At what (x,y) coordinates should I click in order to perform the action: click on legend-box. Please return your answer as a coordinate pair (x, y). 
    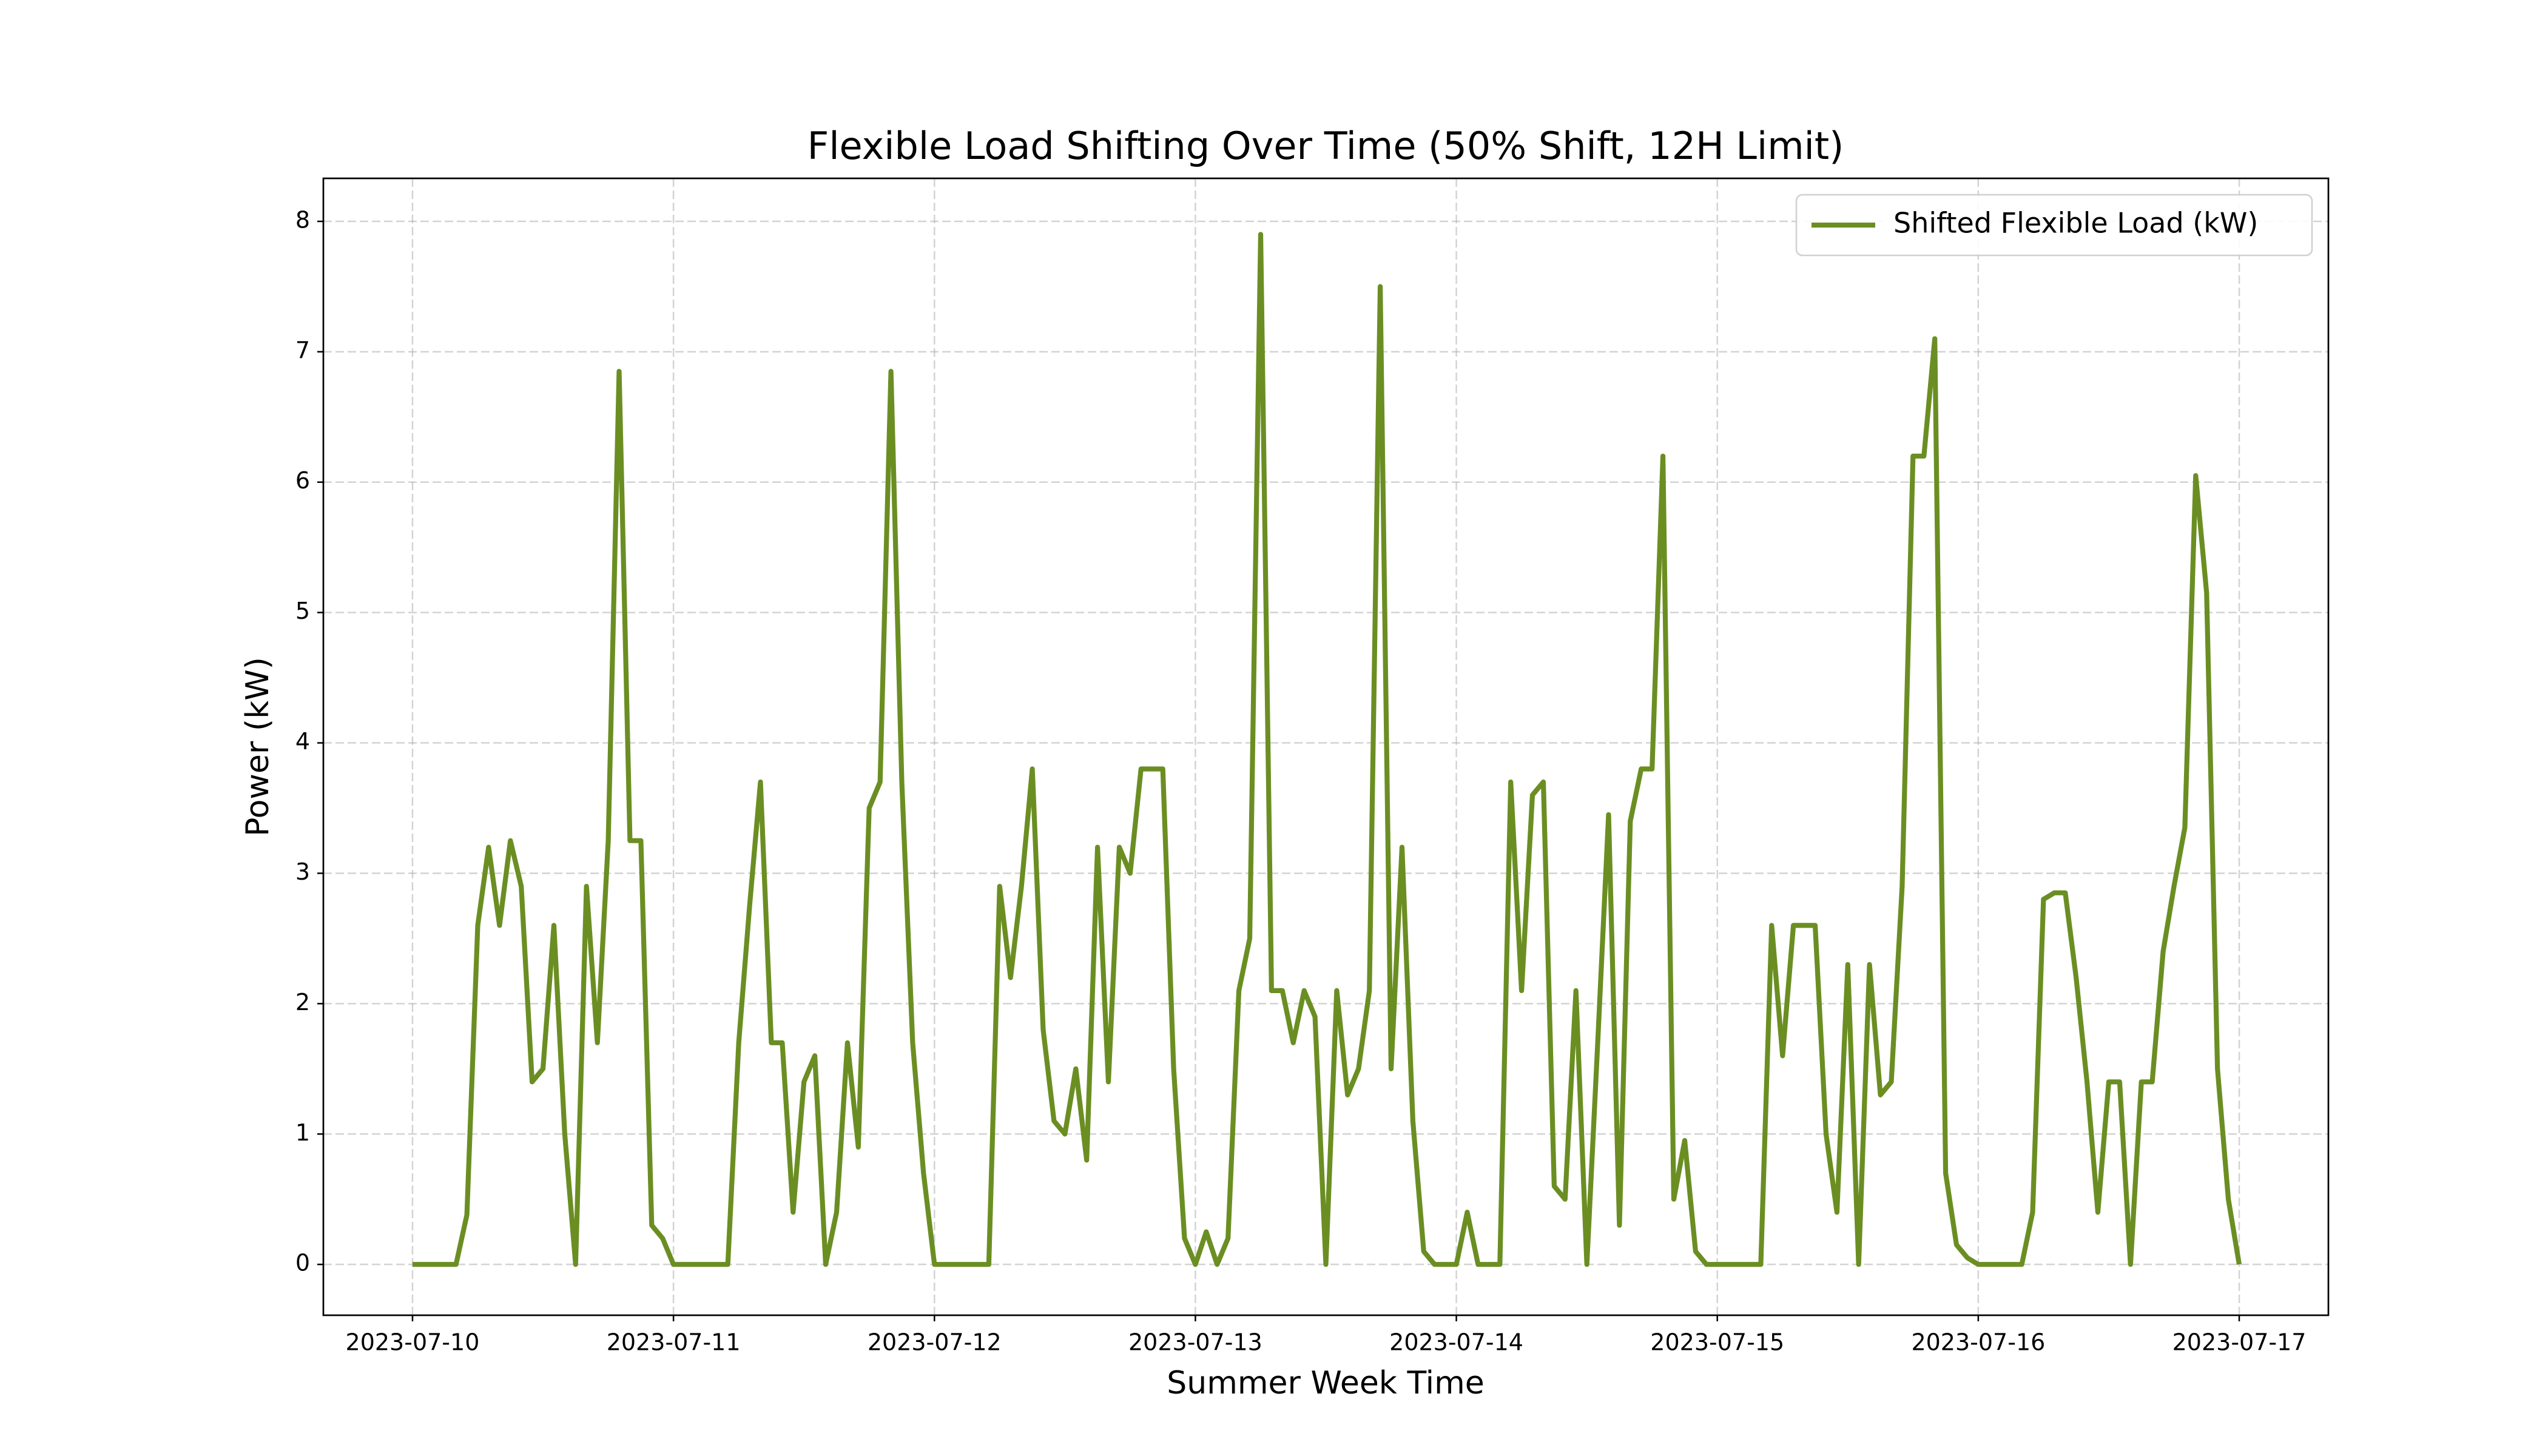
    Looking at the image, I should click on (2054, 225).